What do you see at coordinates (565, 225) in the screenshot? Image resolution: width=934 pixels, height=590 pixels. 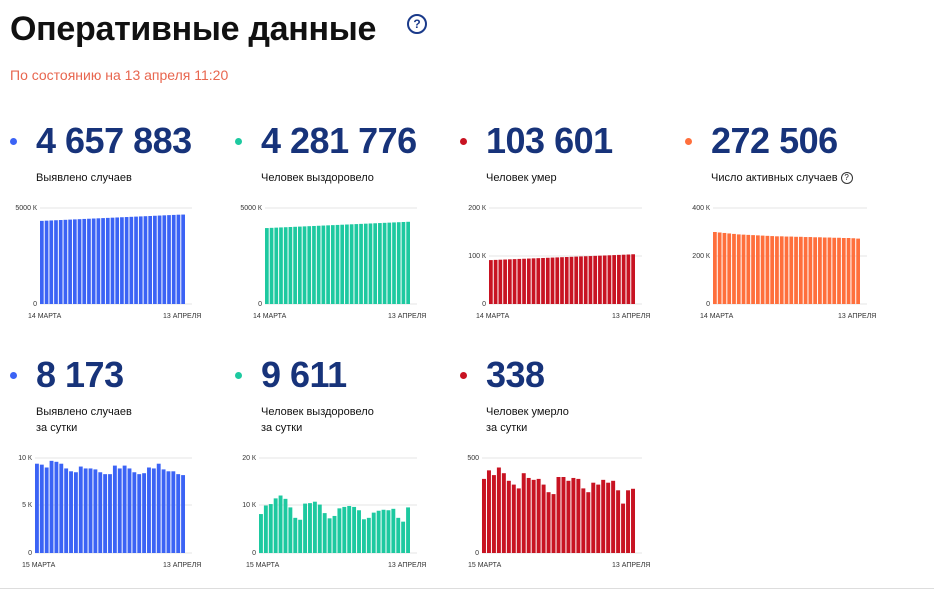 I see `stat-card: 103 601 Человек умер` at bounding box center [565, 225].